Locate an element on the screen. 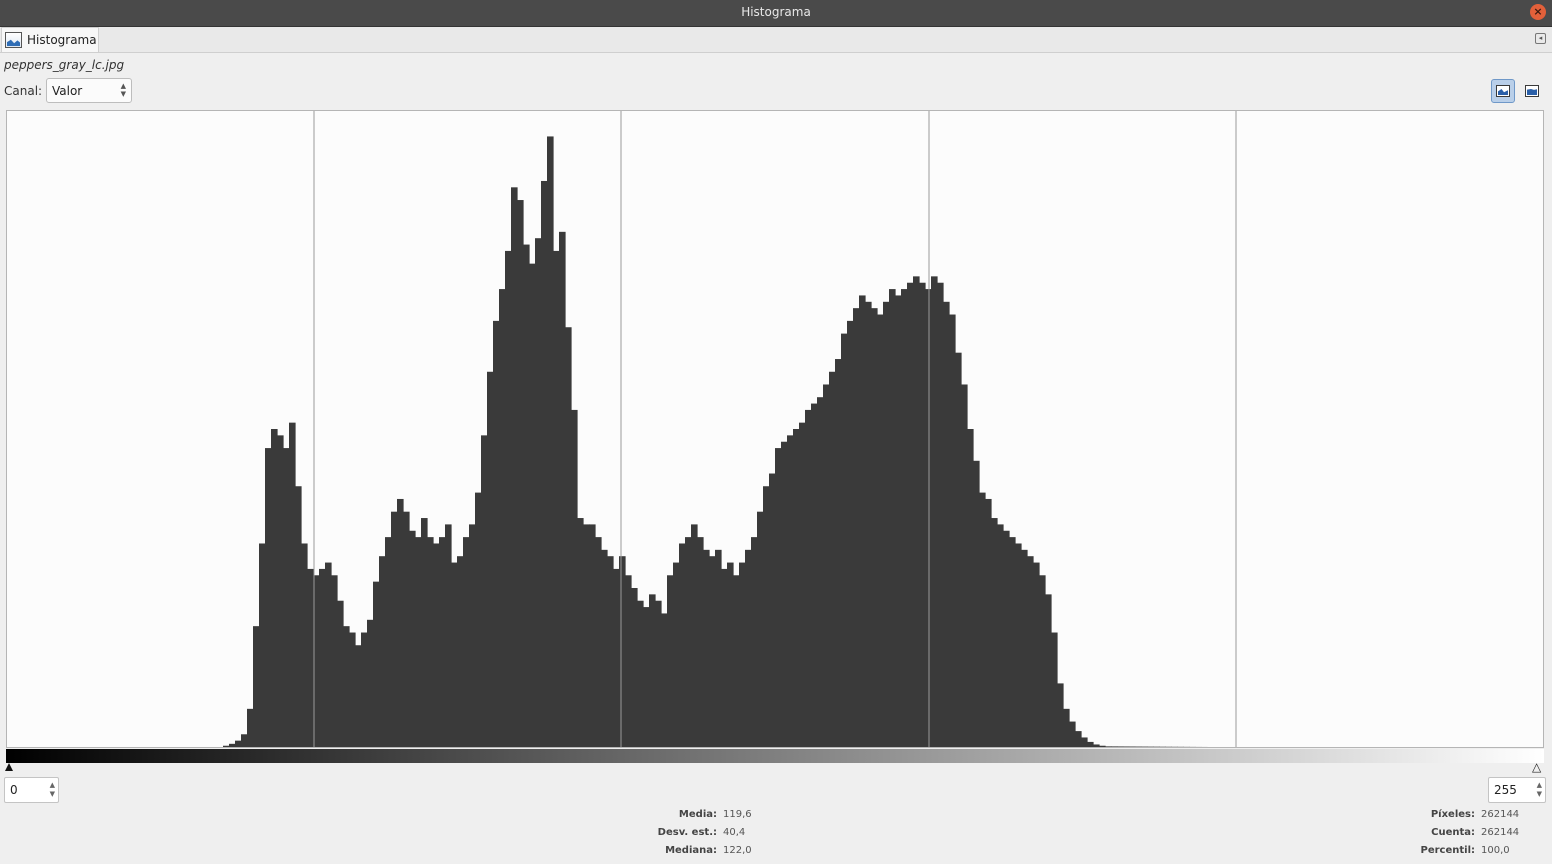  stat-median-value: 122,0 is located at coordinates (737, 850).